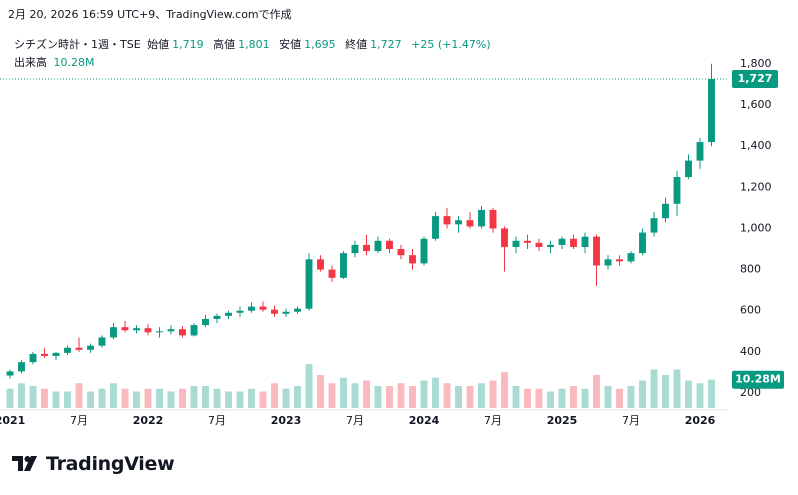 Image resolution: width=798 pixels, height=495 pixels. I want to click on volume-label: 10.28M, so click(758, 379).